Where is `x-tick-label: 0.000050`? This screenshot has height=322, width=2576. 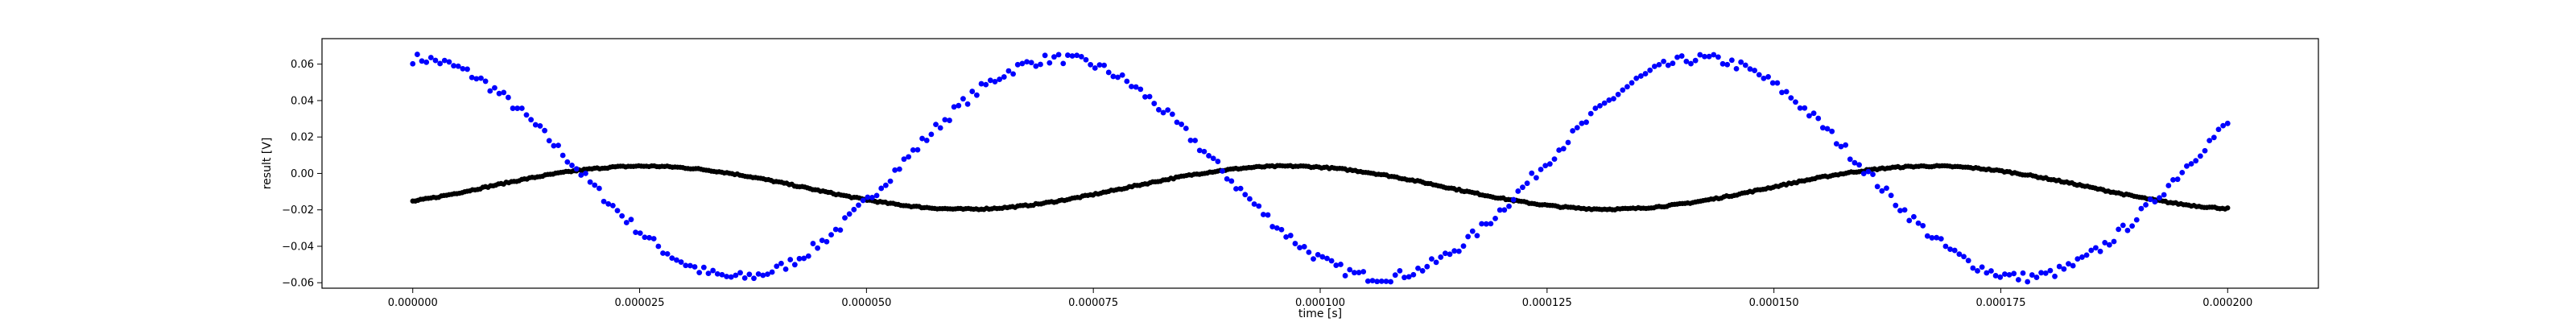 x-tick-label: 0.000050 is located at coordinates (866, 303).